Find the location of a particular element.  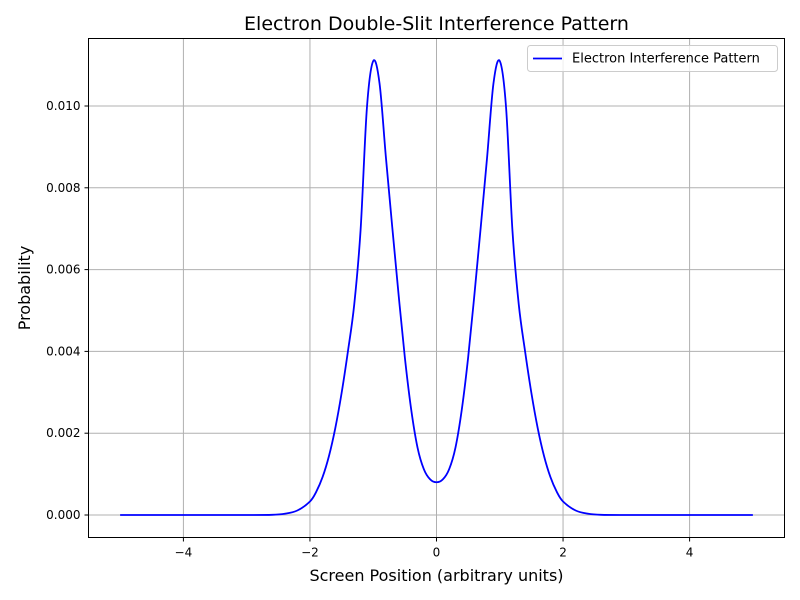

legend-label: Electron Interference Pattern is located at coordinates (666, 59).